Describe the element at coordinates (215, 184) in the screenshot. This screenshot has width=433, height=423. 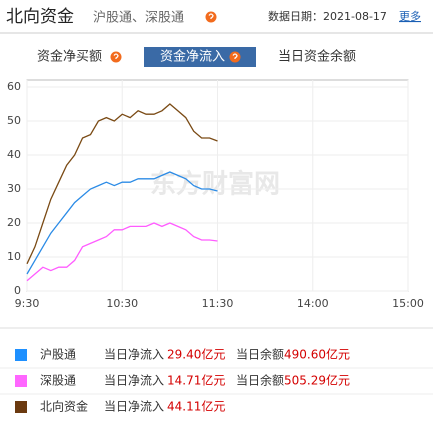
I see `watermark: 东方财富网` at that location.